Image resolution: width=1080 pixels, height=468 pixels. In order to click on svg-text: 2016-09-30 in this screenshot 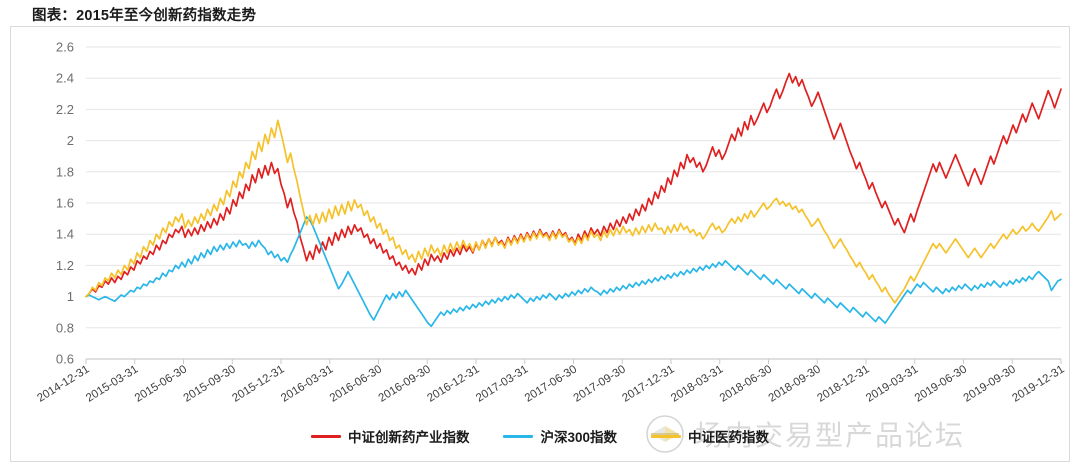, I will do `click(405, 383)`.